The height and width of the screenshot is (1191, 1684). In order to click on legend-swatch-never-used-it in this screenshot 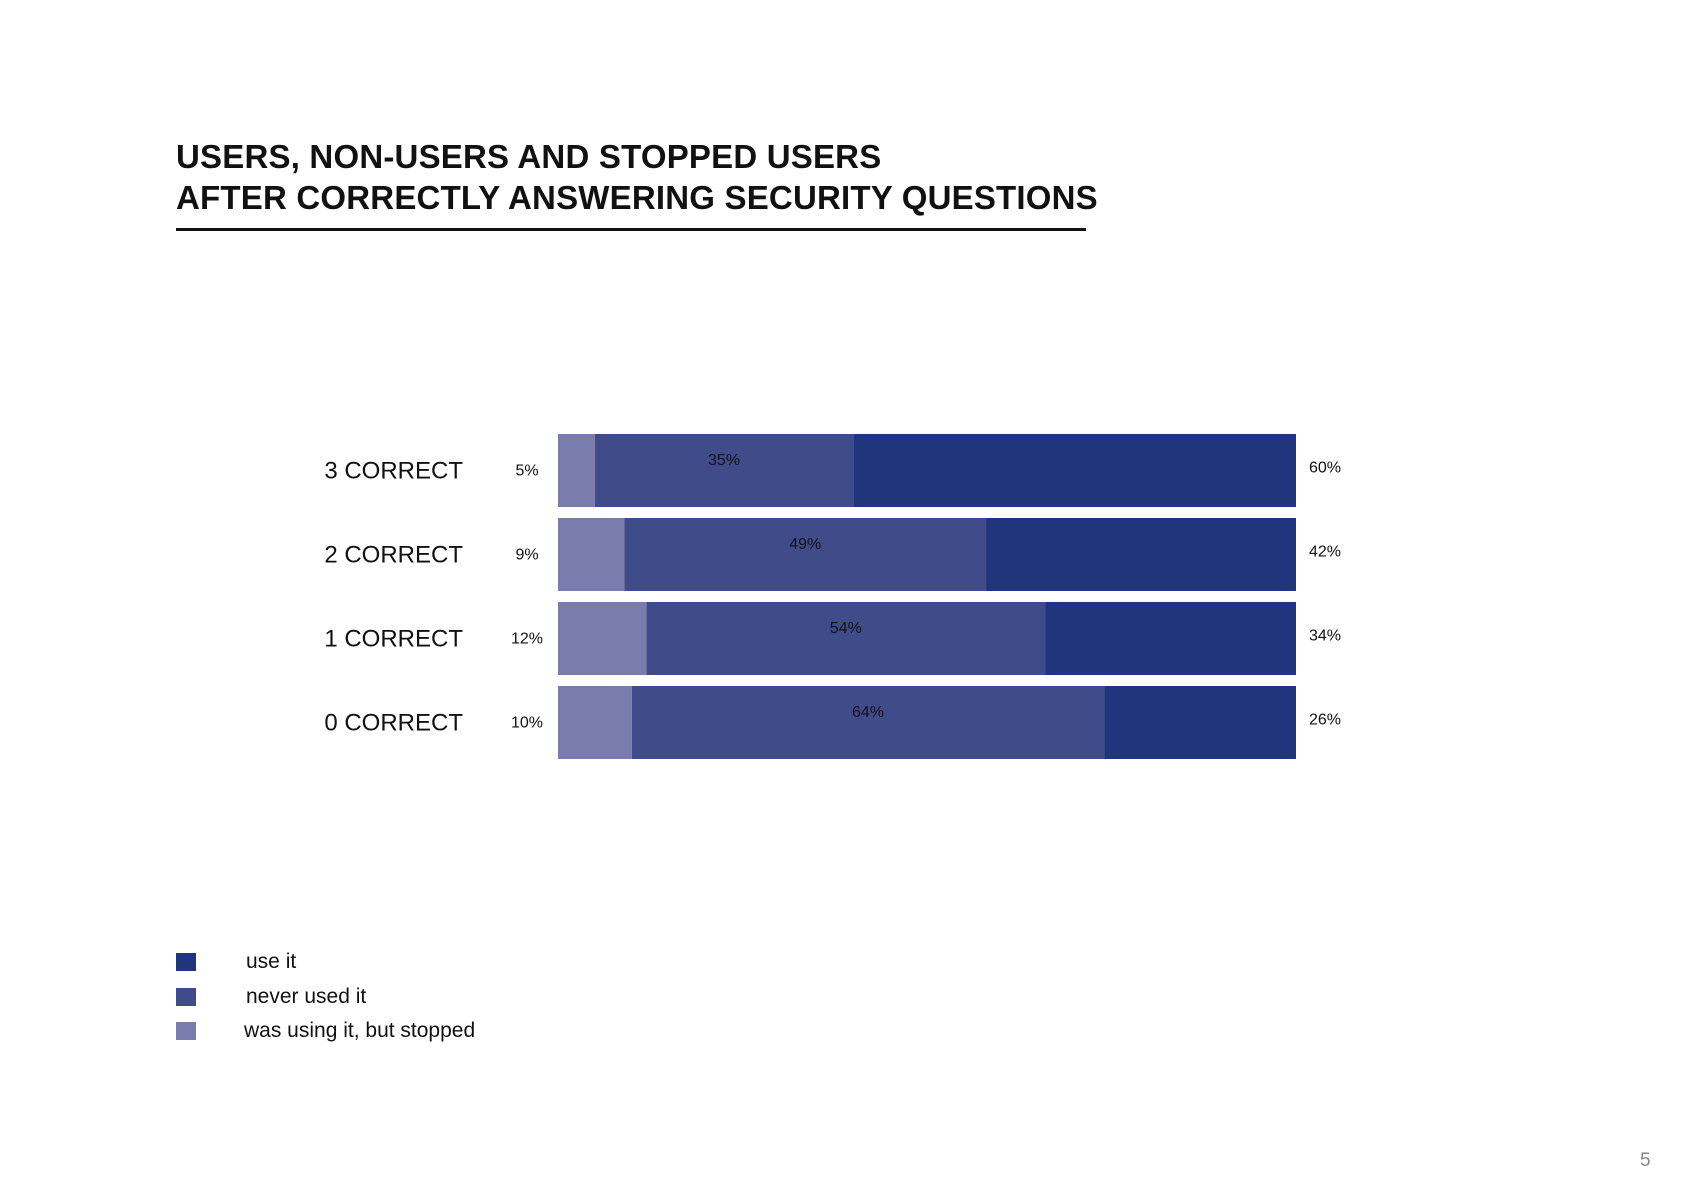, I will do `click(186, 996)`.